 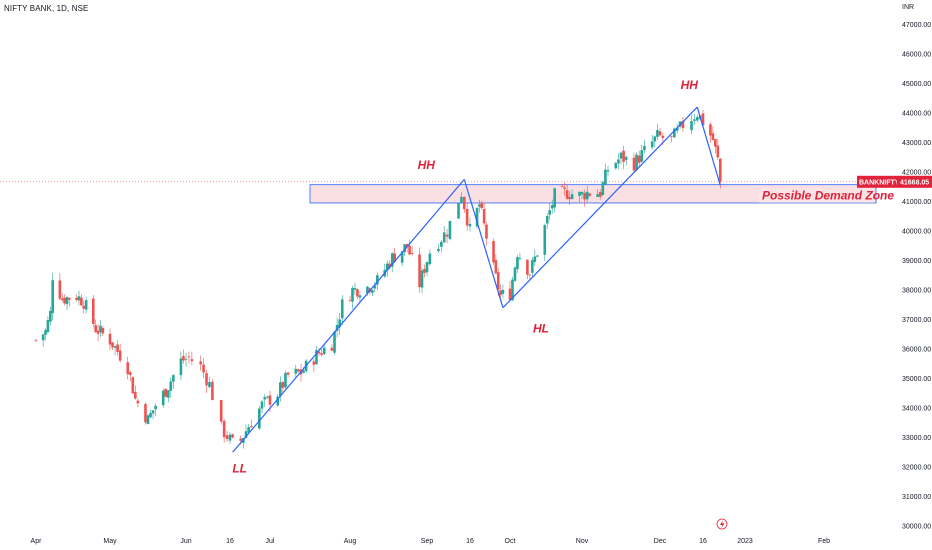 I want to click on y-tick-label: 35000.00, so click(x=916, y=379).